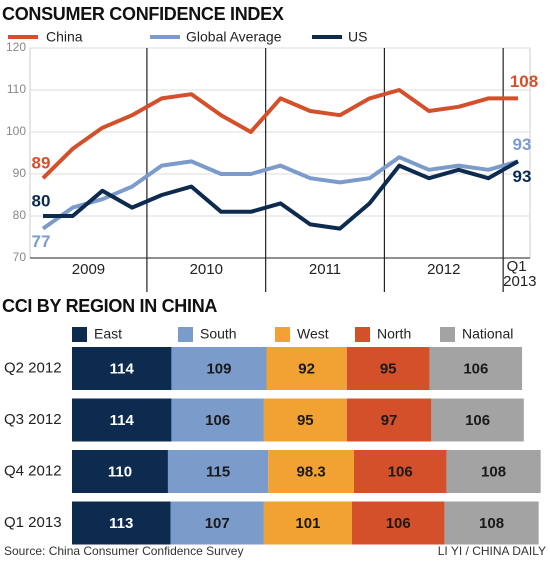 This screenshot has width=550, height=562. I want to click on value-label: 98.3, so click(311, 471).